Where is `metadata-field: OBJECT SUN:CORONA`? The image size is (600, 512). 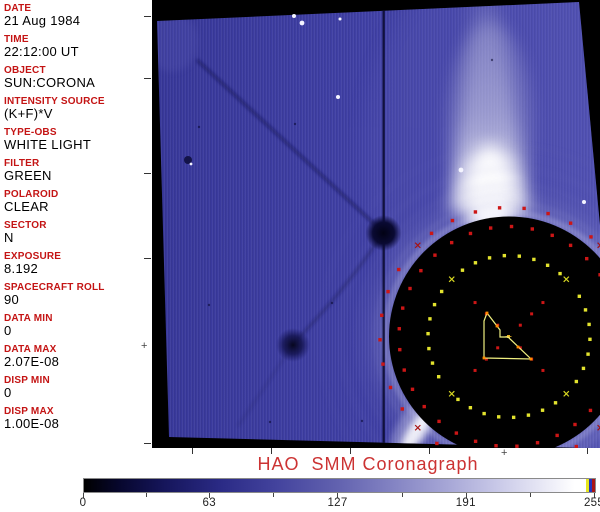
metadata-field: OBJECT SUN:CORONA is located at coordinates (78, 77).